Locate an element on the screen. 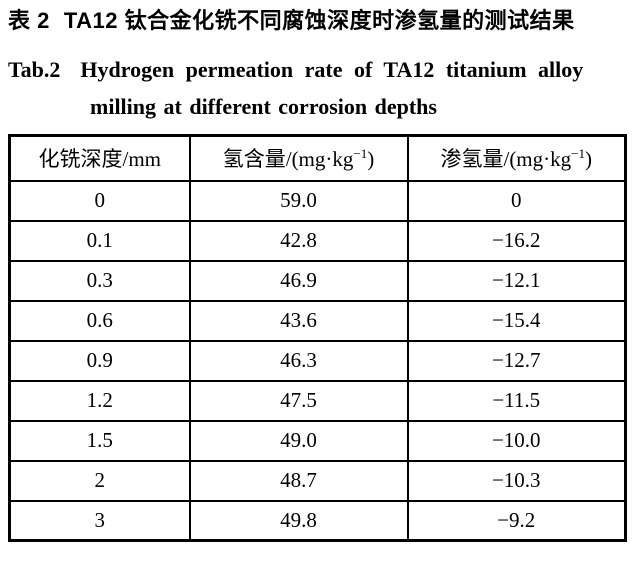  table-cell: −10.3 is located at coordinates (516, 480).